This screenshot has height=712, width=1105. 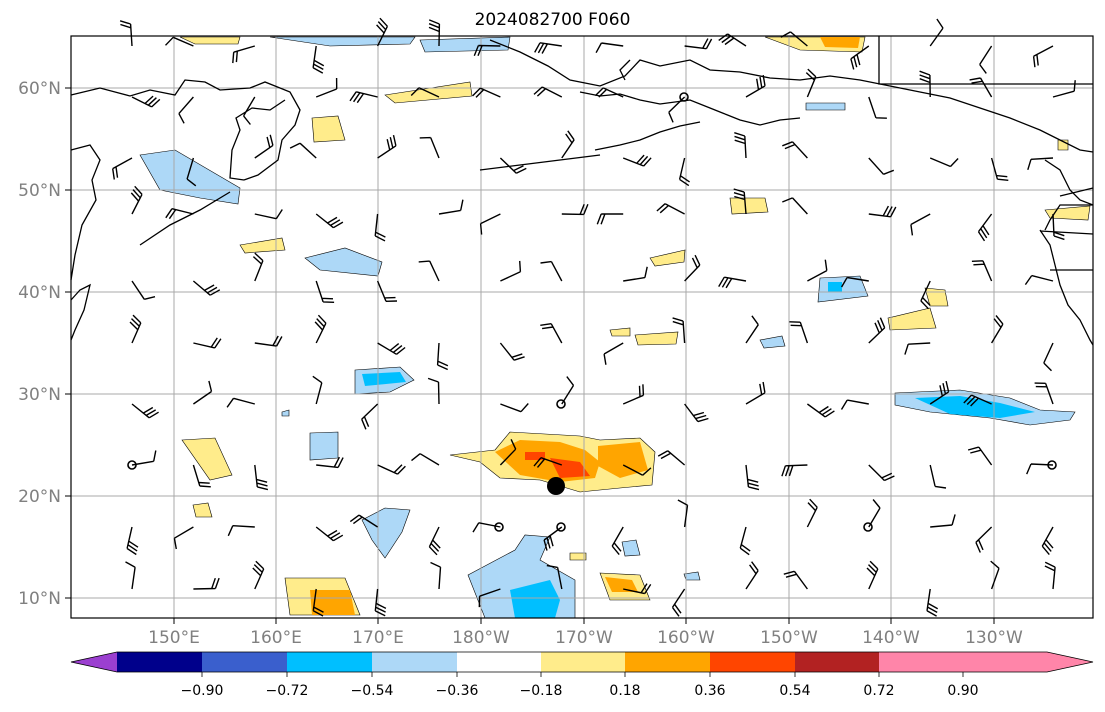 What do you see at coordinates (709, 691) in the screenshot?
I see `colorbar-tick-label: 0.36` at bounding box center [709, 691].